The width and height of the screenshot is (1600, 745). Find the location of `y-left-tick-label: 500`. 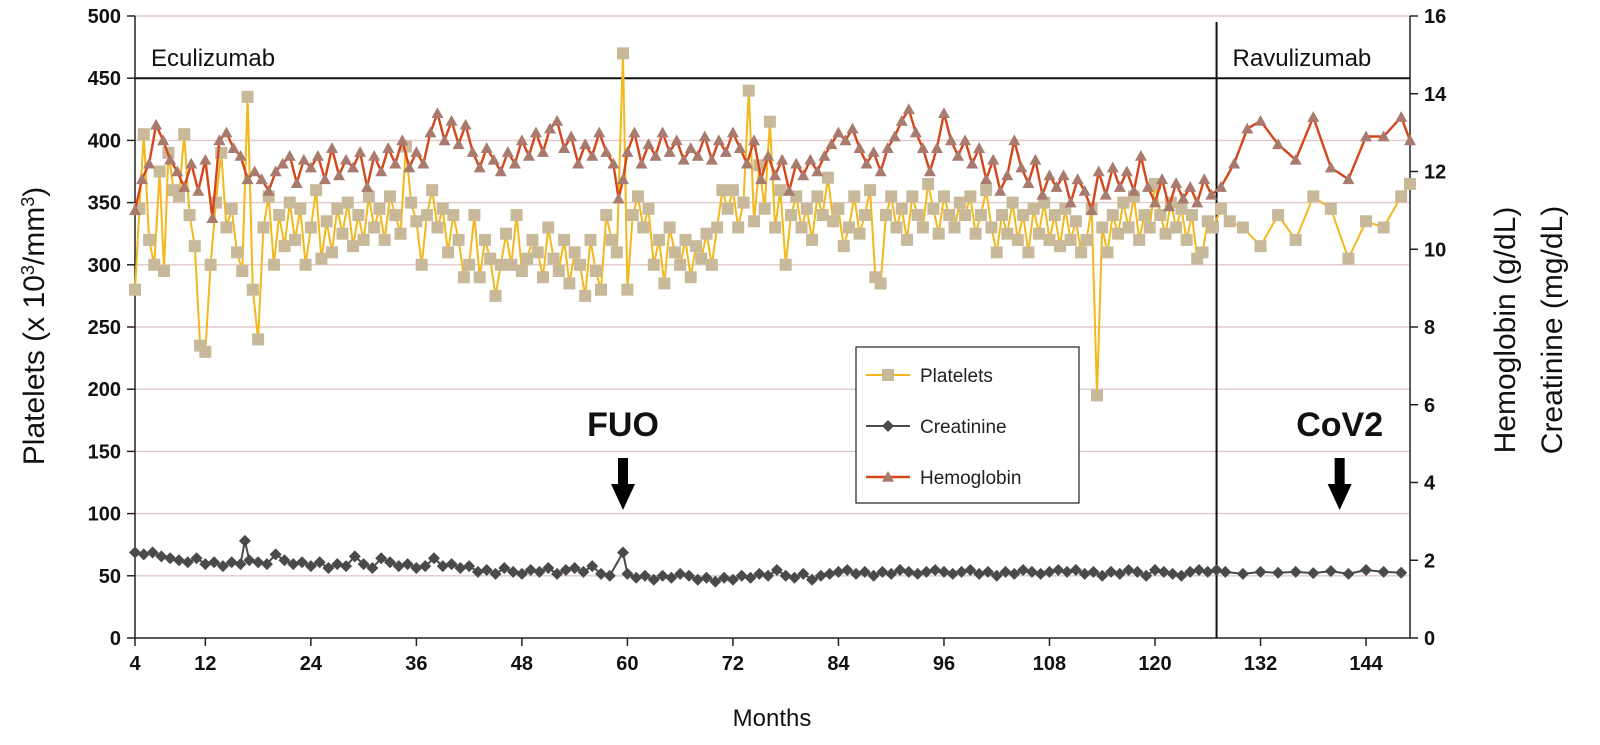

y-left-tick-label: 500 is located at coordinates (104, 17).